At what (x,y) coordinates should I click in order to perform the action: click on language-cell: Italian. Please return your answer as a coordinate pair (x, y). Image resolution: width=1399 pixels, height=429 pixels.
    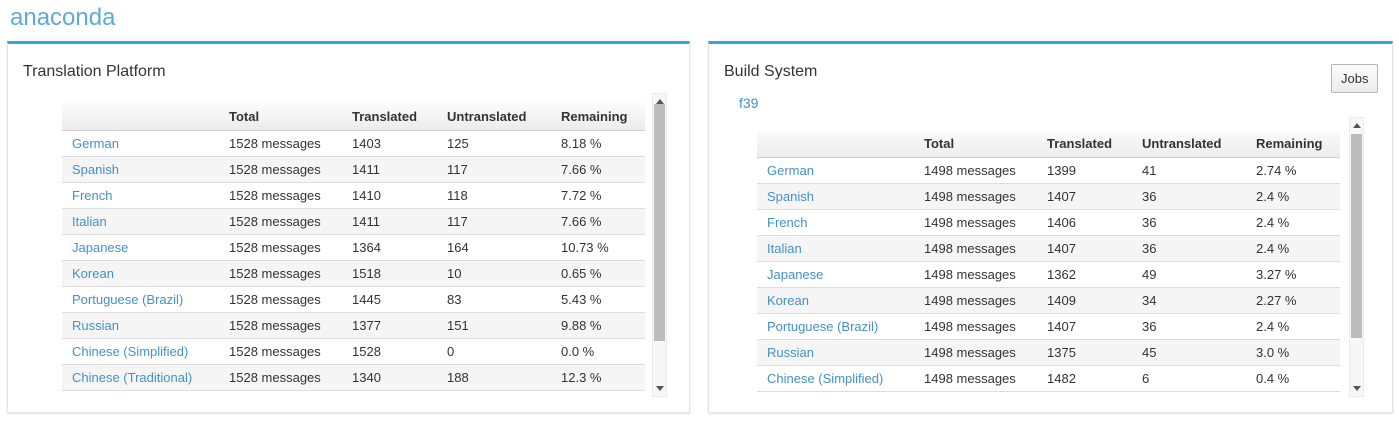
    Looking at the image, I should click on (835, 248).